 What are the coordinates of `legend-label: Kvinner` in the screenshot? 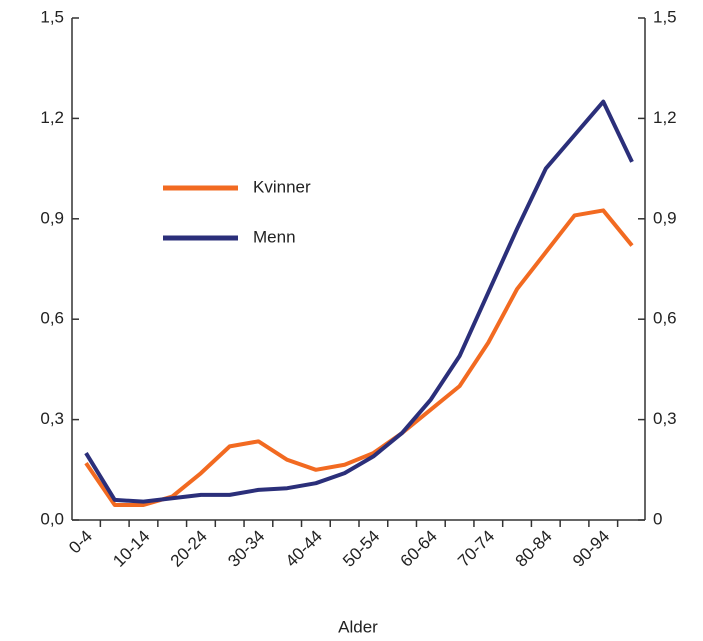 It's located at (282, 186).